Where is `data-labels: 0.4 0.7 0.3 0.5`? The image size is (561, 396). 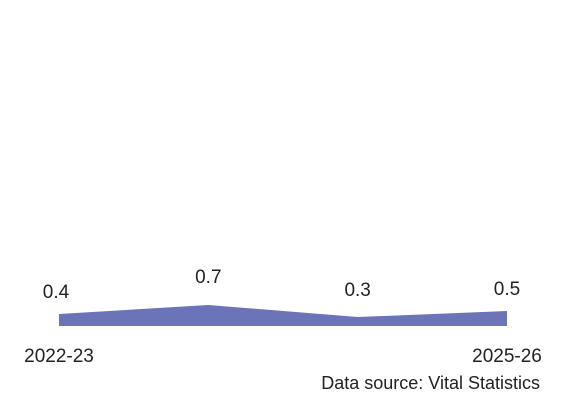 data-labels: 0.4 0.7 0.3 0.5 is located at coordinates (281, 285).